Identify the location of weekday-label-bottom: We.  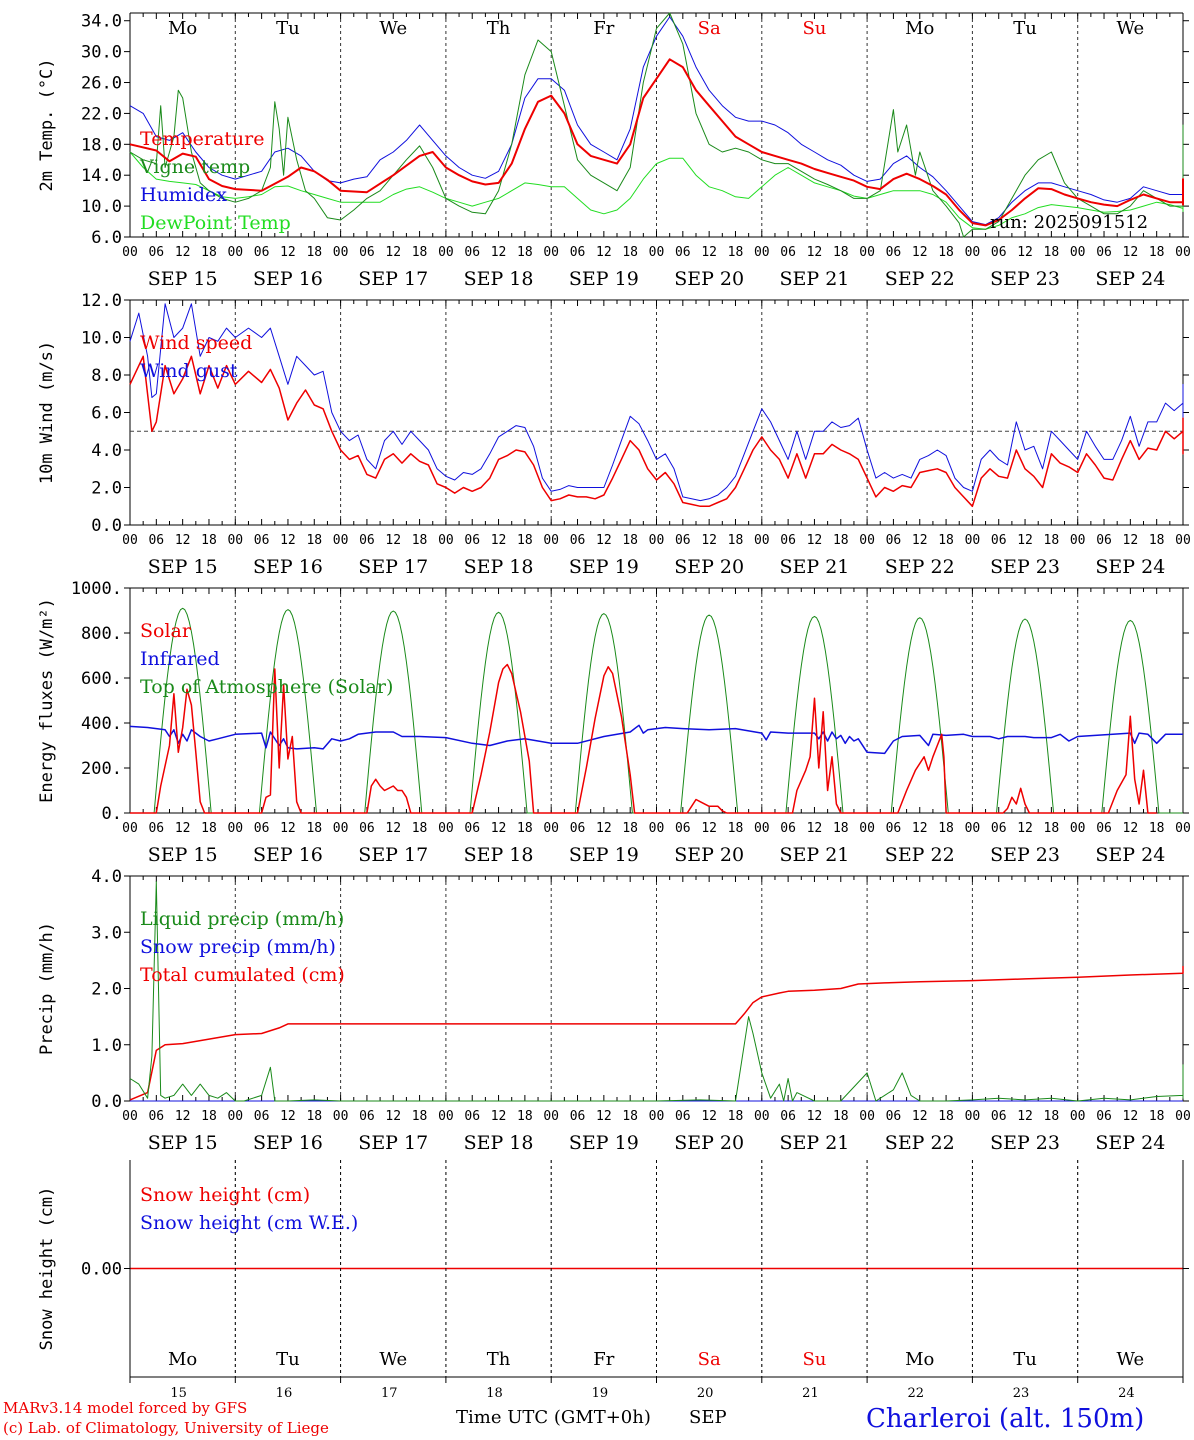
(393, 1359).